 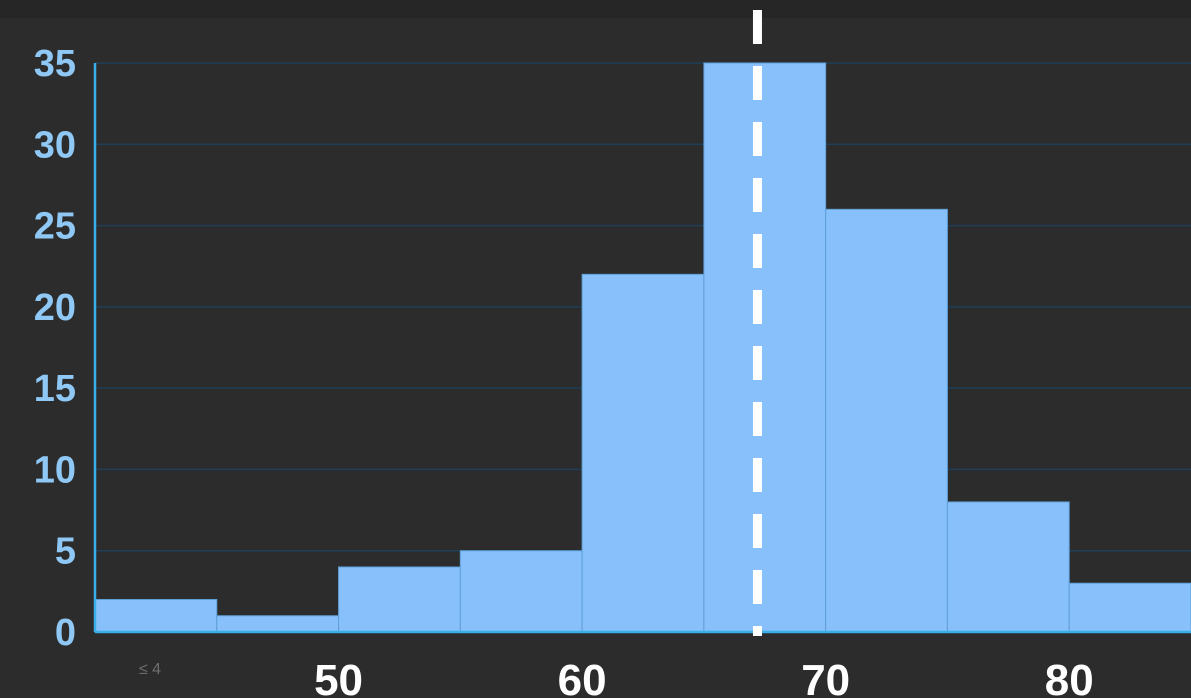 What do you see at coordinates (55, 227) in the screenshot?
I see `y-tick-label: 25` at bounding box center [55, 227].